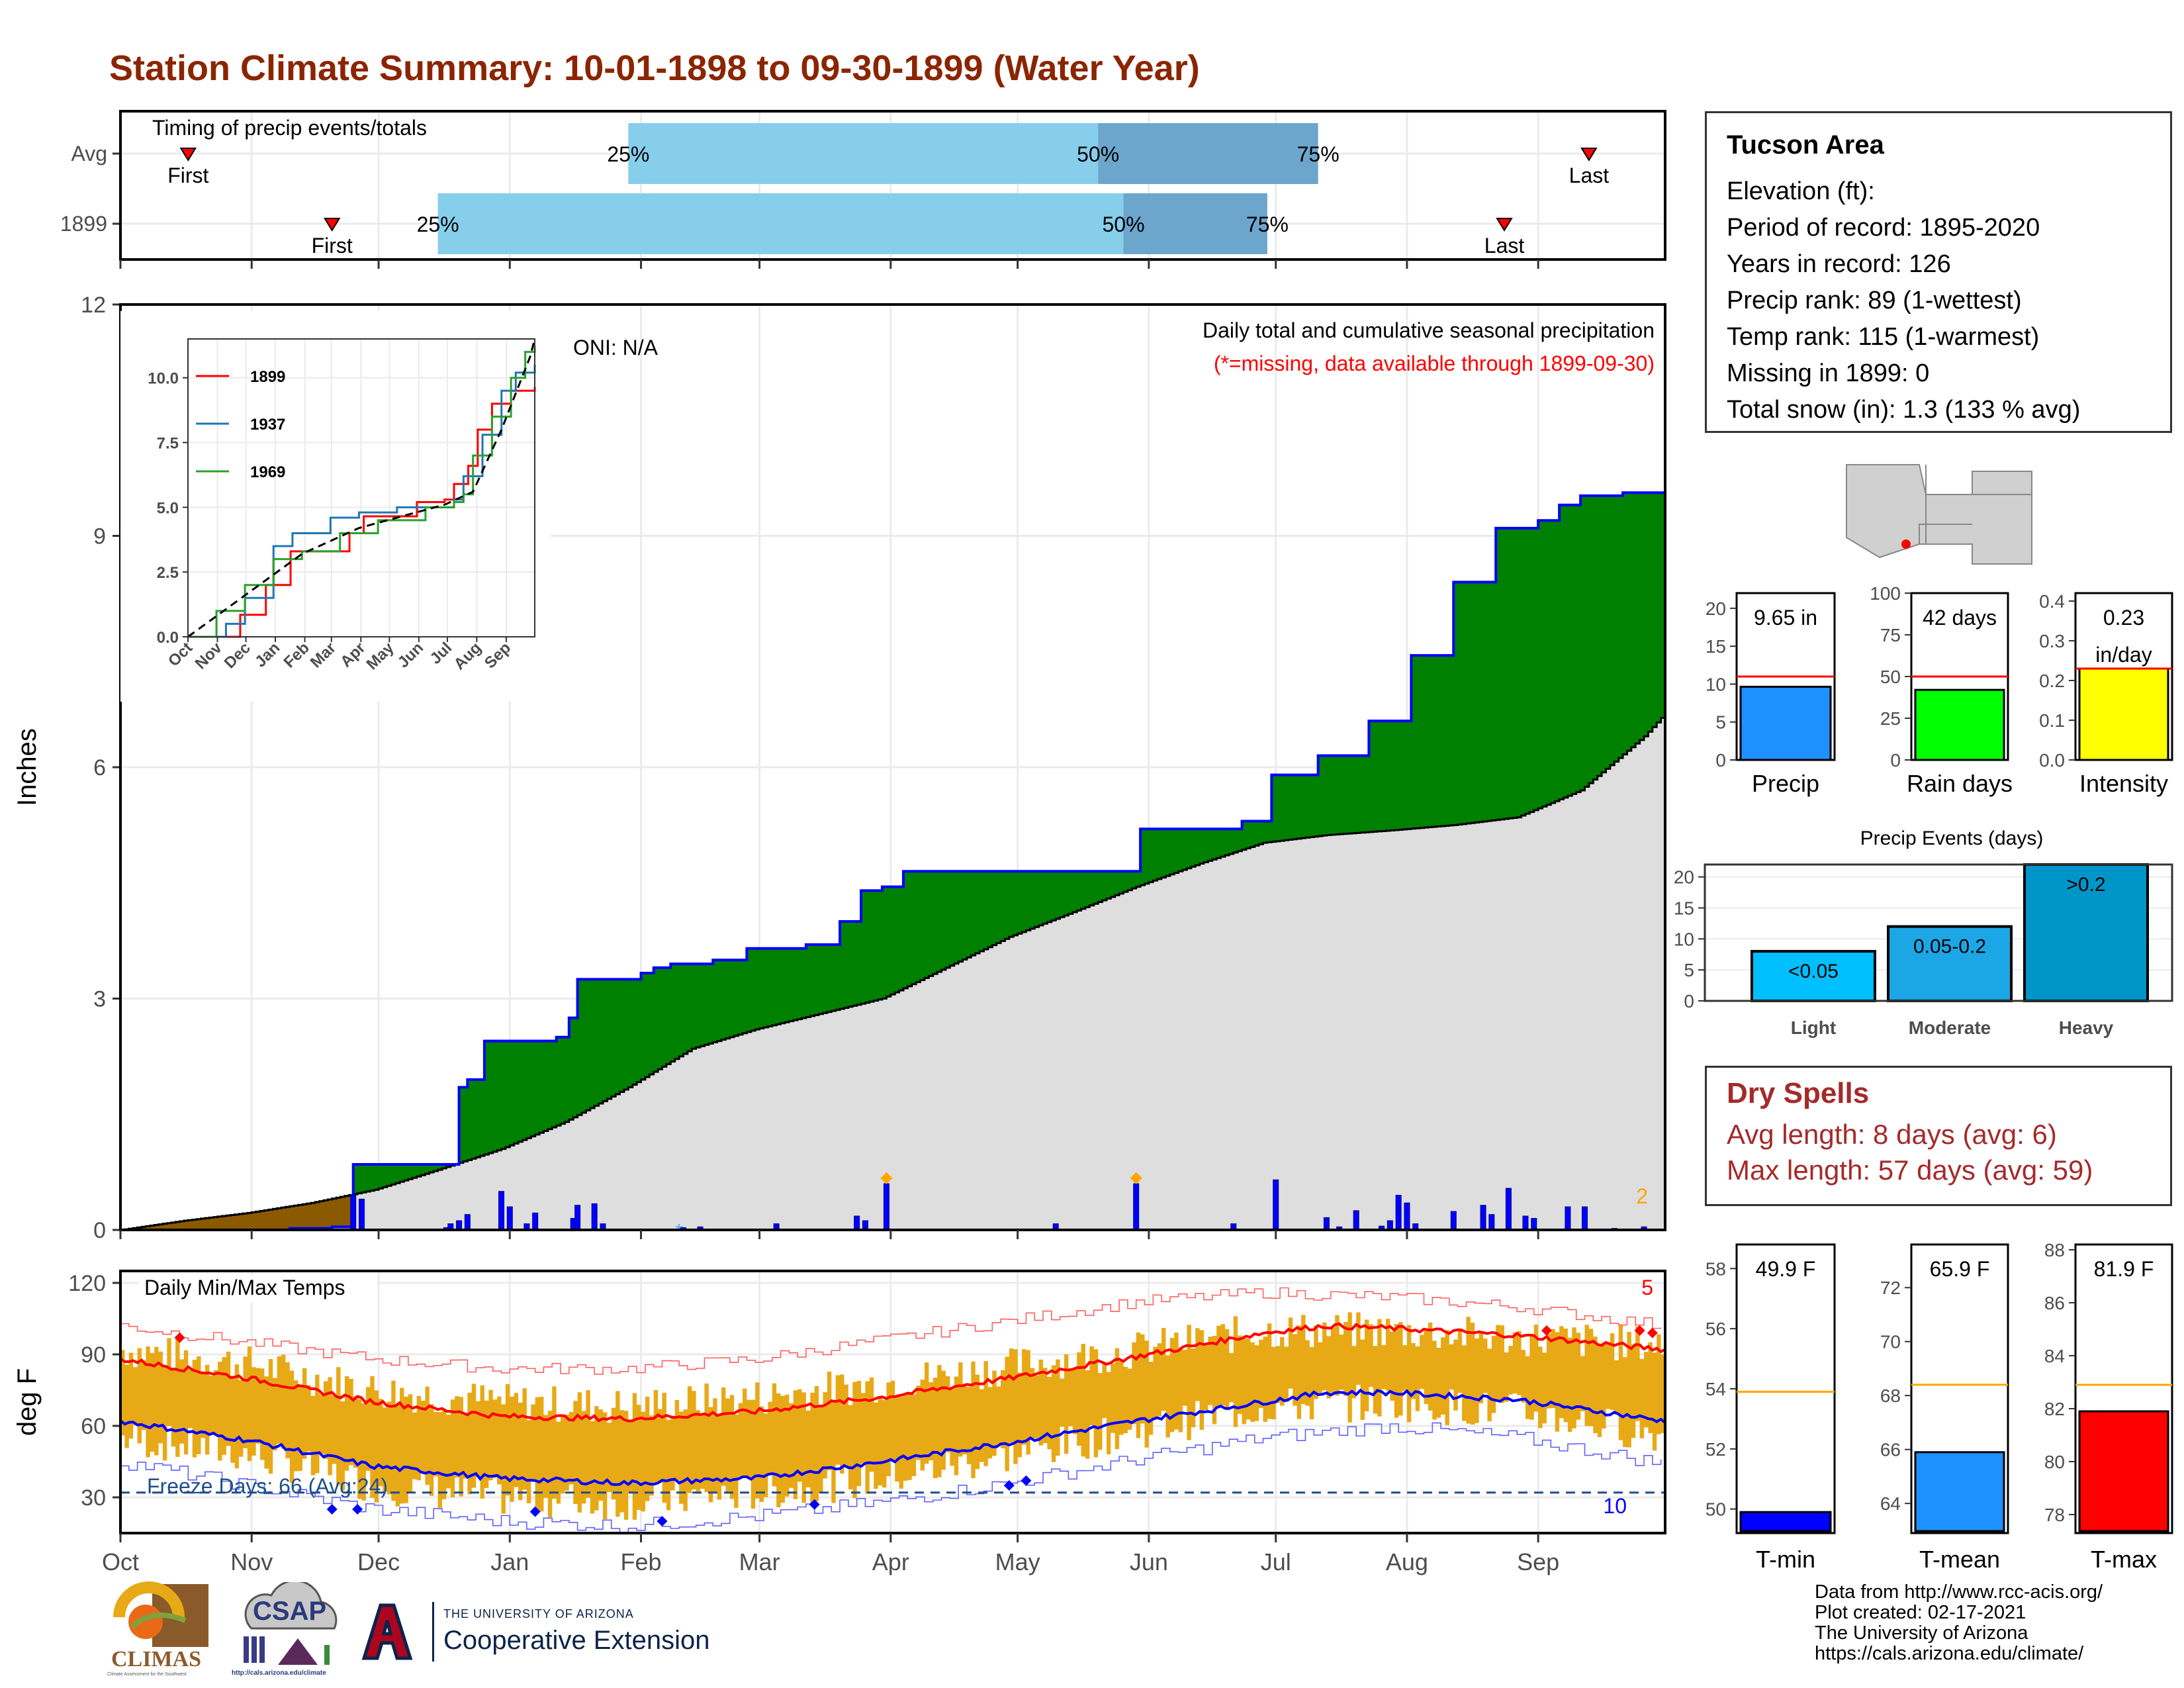  What do you see at coordinates (289, 128) in the screenshot?
I see `timing-title: Timing of precip events/totals` at bounding box center [289, 128].